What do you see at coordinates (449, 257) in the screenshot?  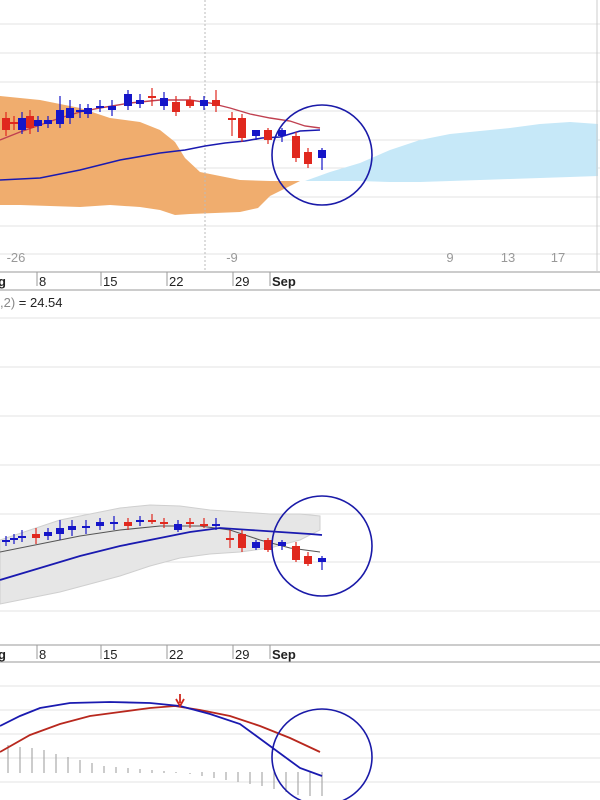 I see `day-offset-label: 9` at bounding box center [449, 257].